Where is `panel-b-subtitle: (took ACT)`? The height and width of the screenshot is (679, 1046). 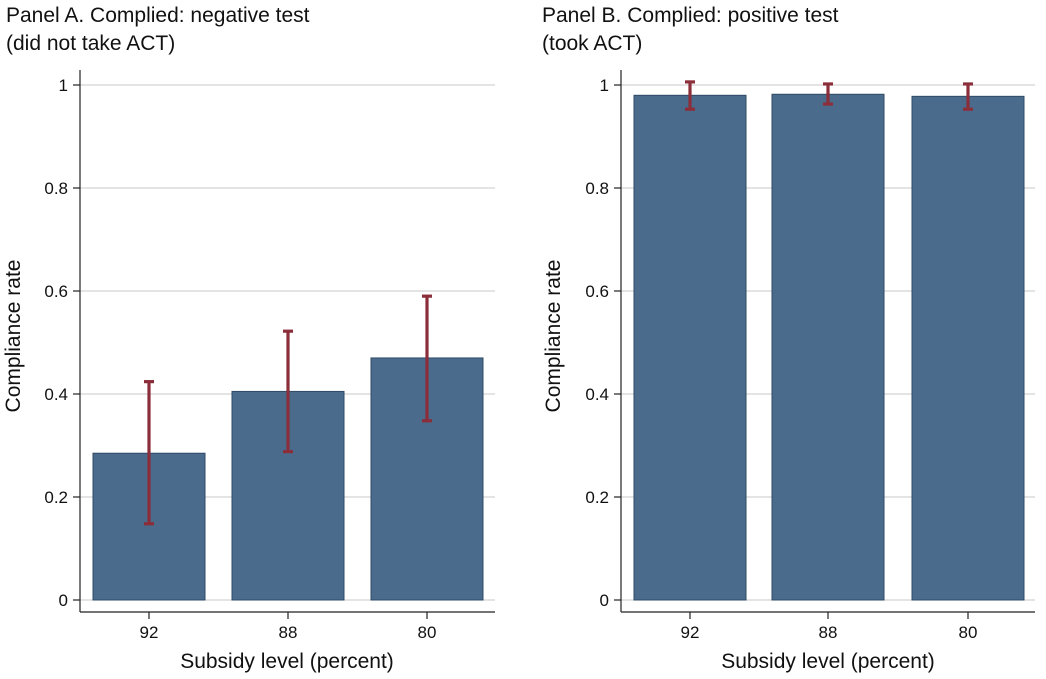 panel-b-subtitle: (took ACT) is located at coordinates (592, 43).